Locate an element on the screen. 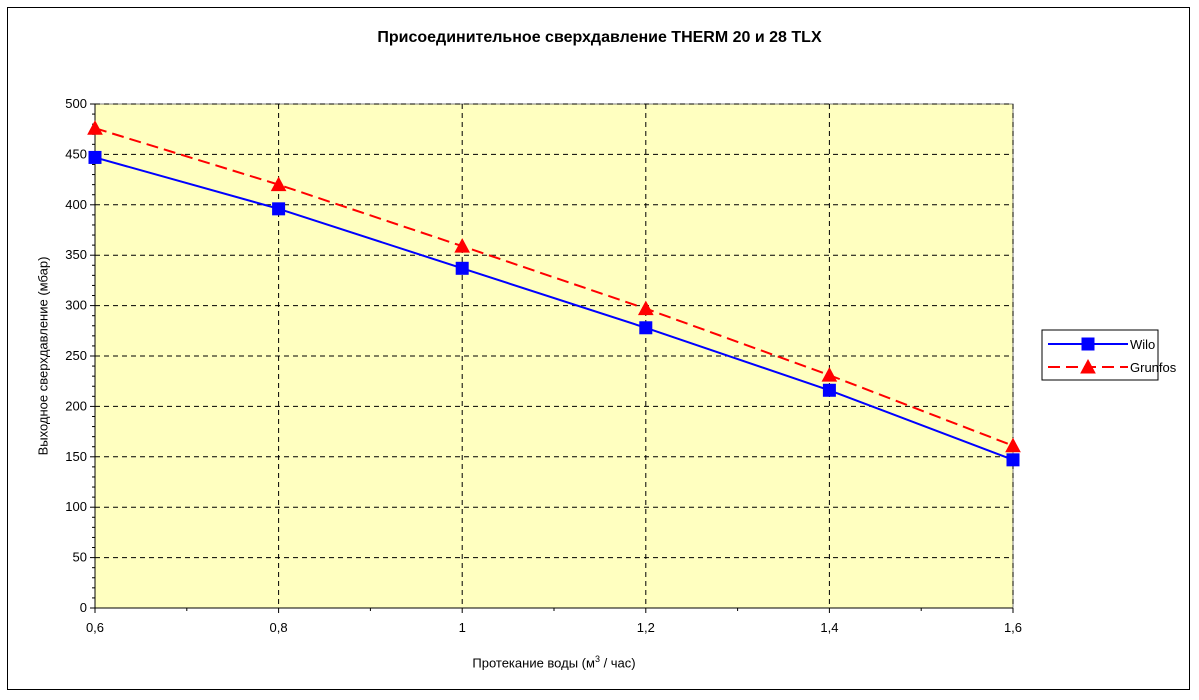 The height and width of the screenshot is (700, 1199). x-axis-label-tail: / час) is located at coordinates (617, 663).